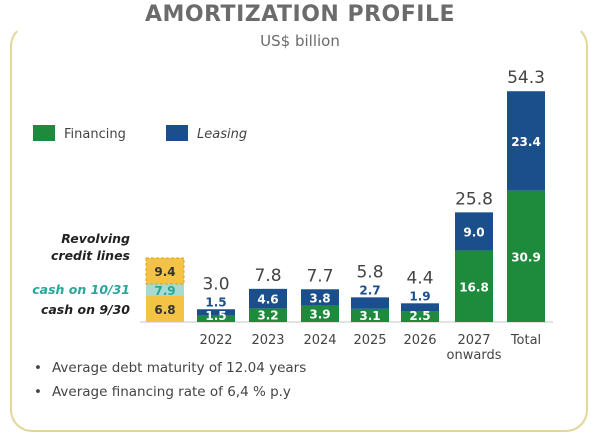  What do you see at coordinates (300, 41) in the screenshot?
I see `chart-subtitle: US$ billion` at bounding box center [300, 41].